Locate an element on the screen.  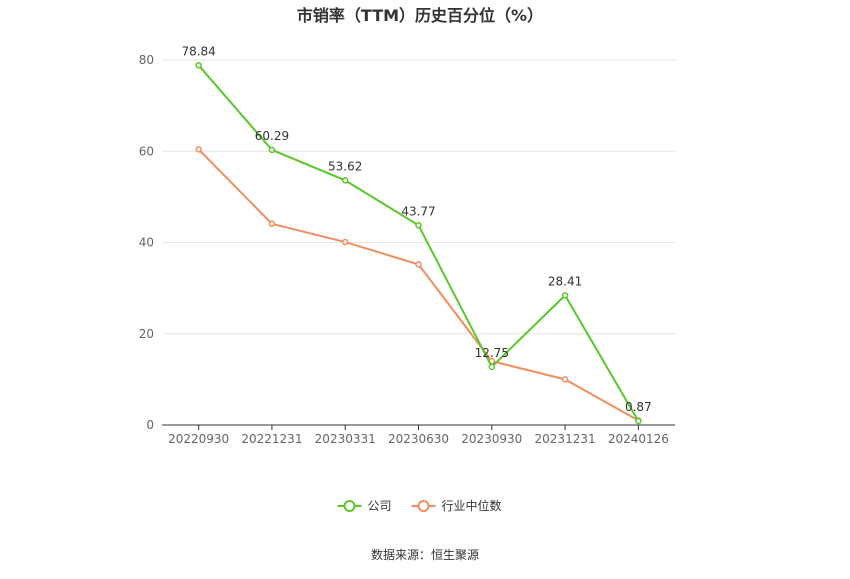
x-tick-label: 20221231 is located at coordinates (271, 439).